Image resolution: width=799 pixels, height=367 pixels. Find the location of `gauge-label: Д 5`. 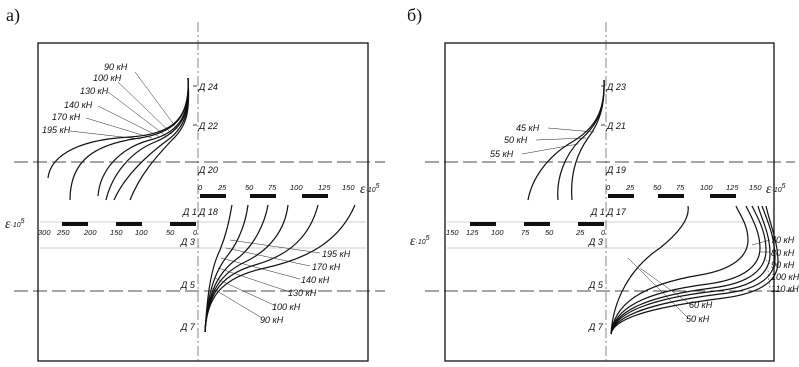

gauge-label: Д 5 is located at coordinates (188, 285).